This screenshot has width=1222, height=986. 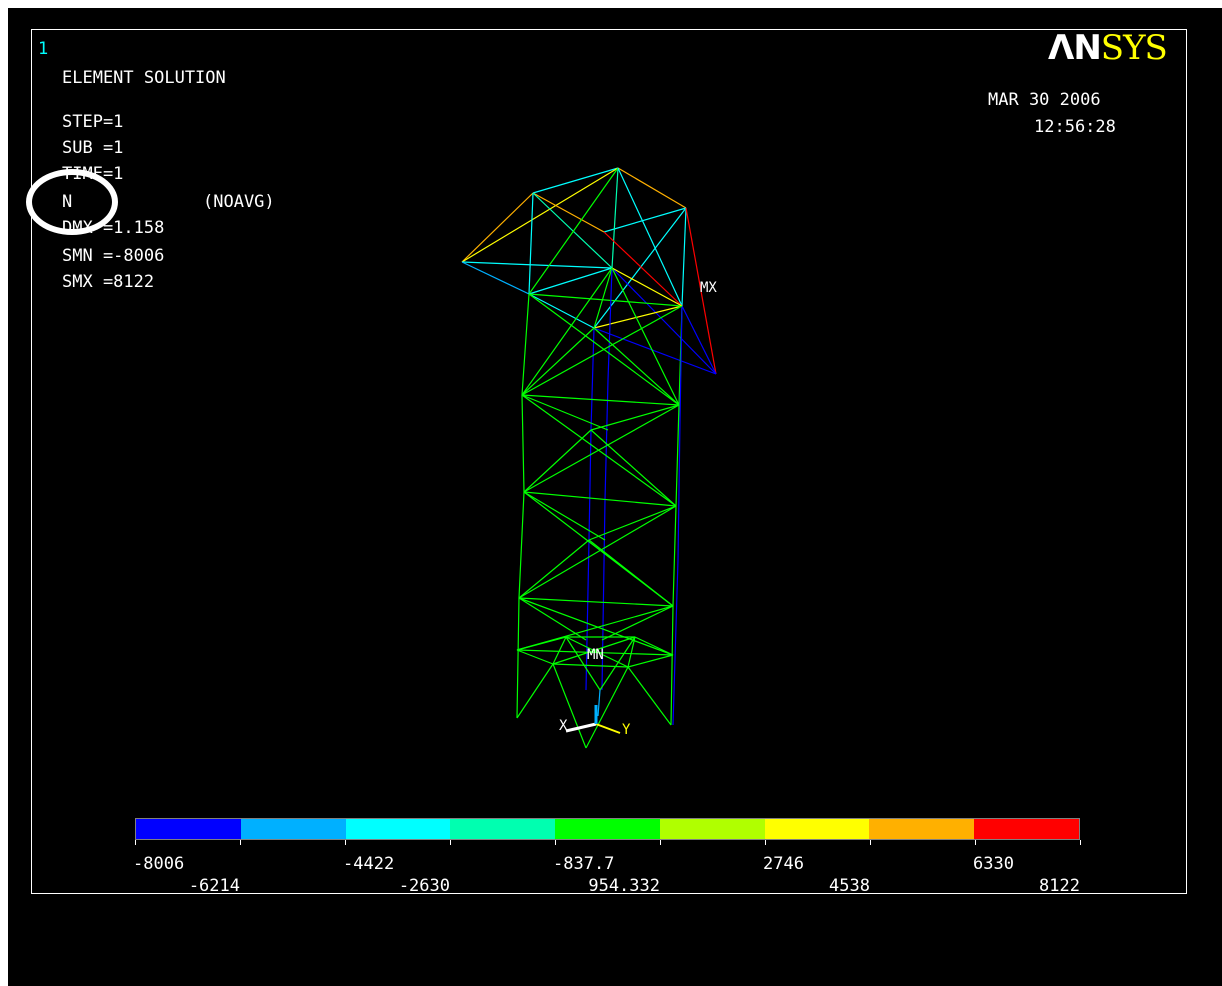 I want to click on window-number: 1, so click(x=43, y=49).